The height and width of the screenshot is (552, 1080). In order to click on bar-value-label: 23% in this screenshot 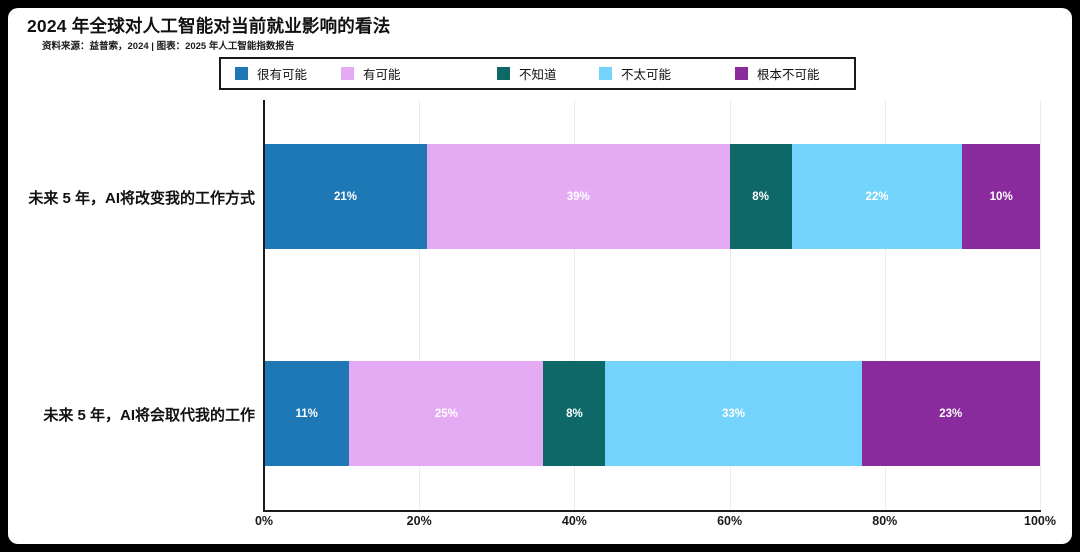, I will do `click(951, 413)`.